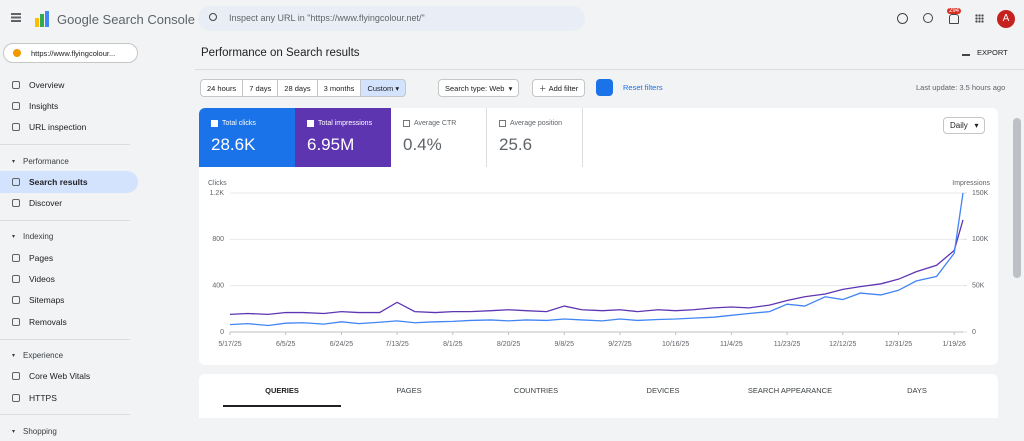 The image size is (1024, 441). What do you see at coordinates (97, 356) in the screenshot?
I see `nav-group: ▾ Experience` at bounding box center [97, 356].